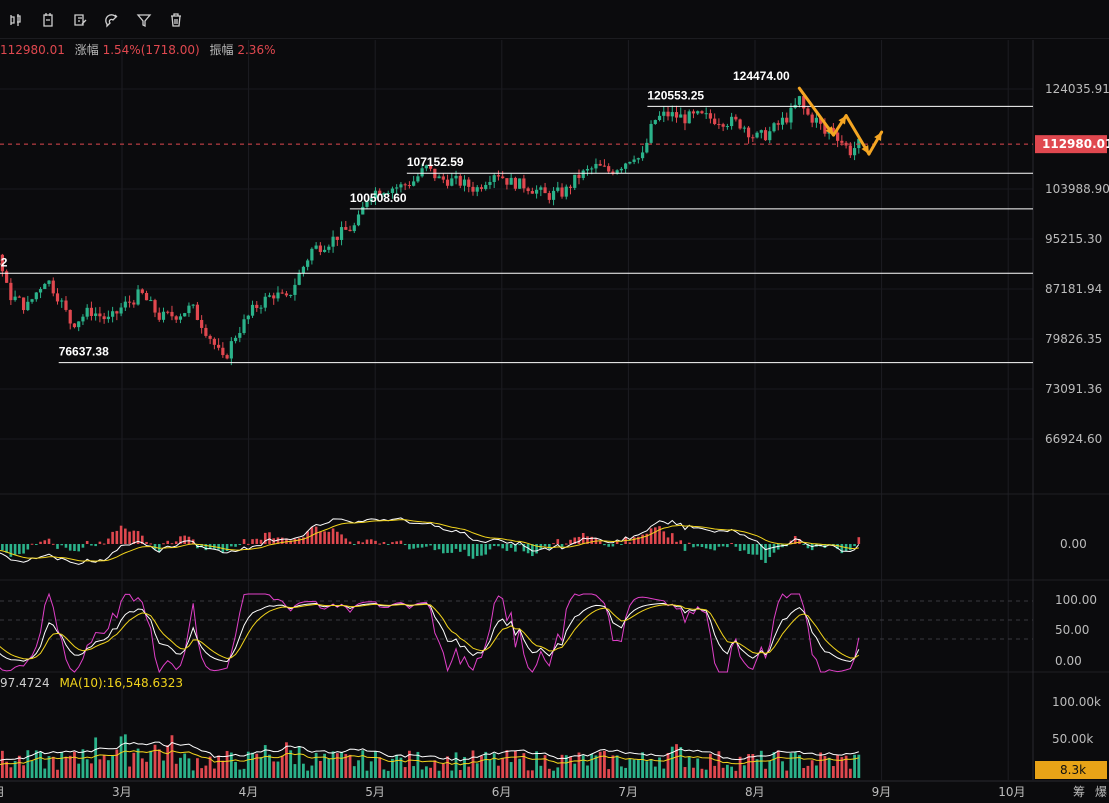 This screenshot has width=1109, height=803. Describe the element at coordinates (176, 20) in the screenshot. I see `trash-icon` at that location.